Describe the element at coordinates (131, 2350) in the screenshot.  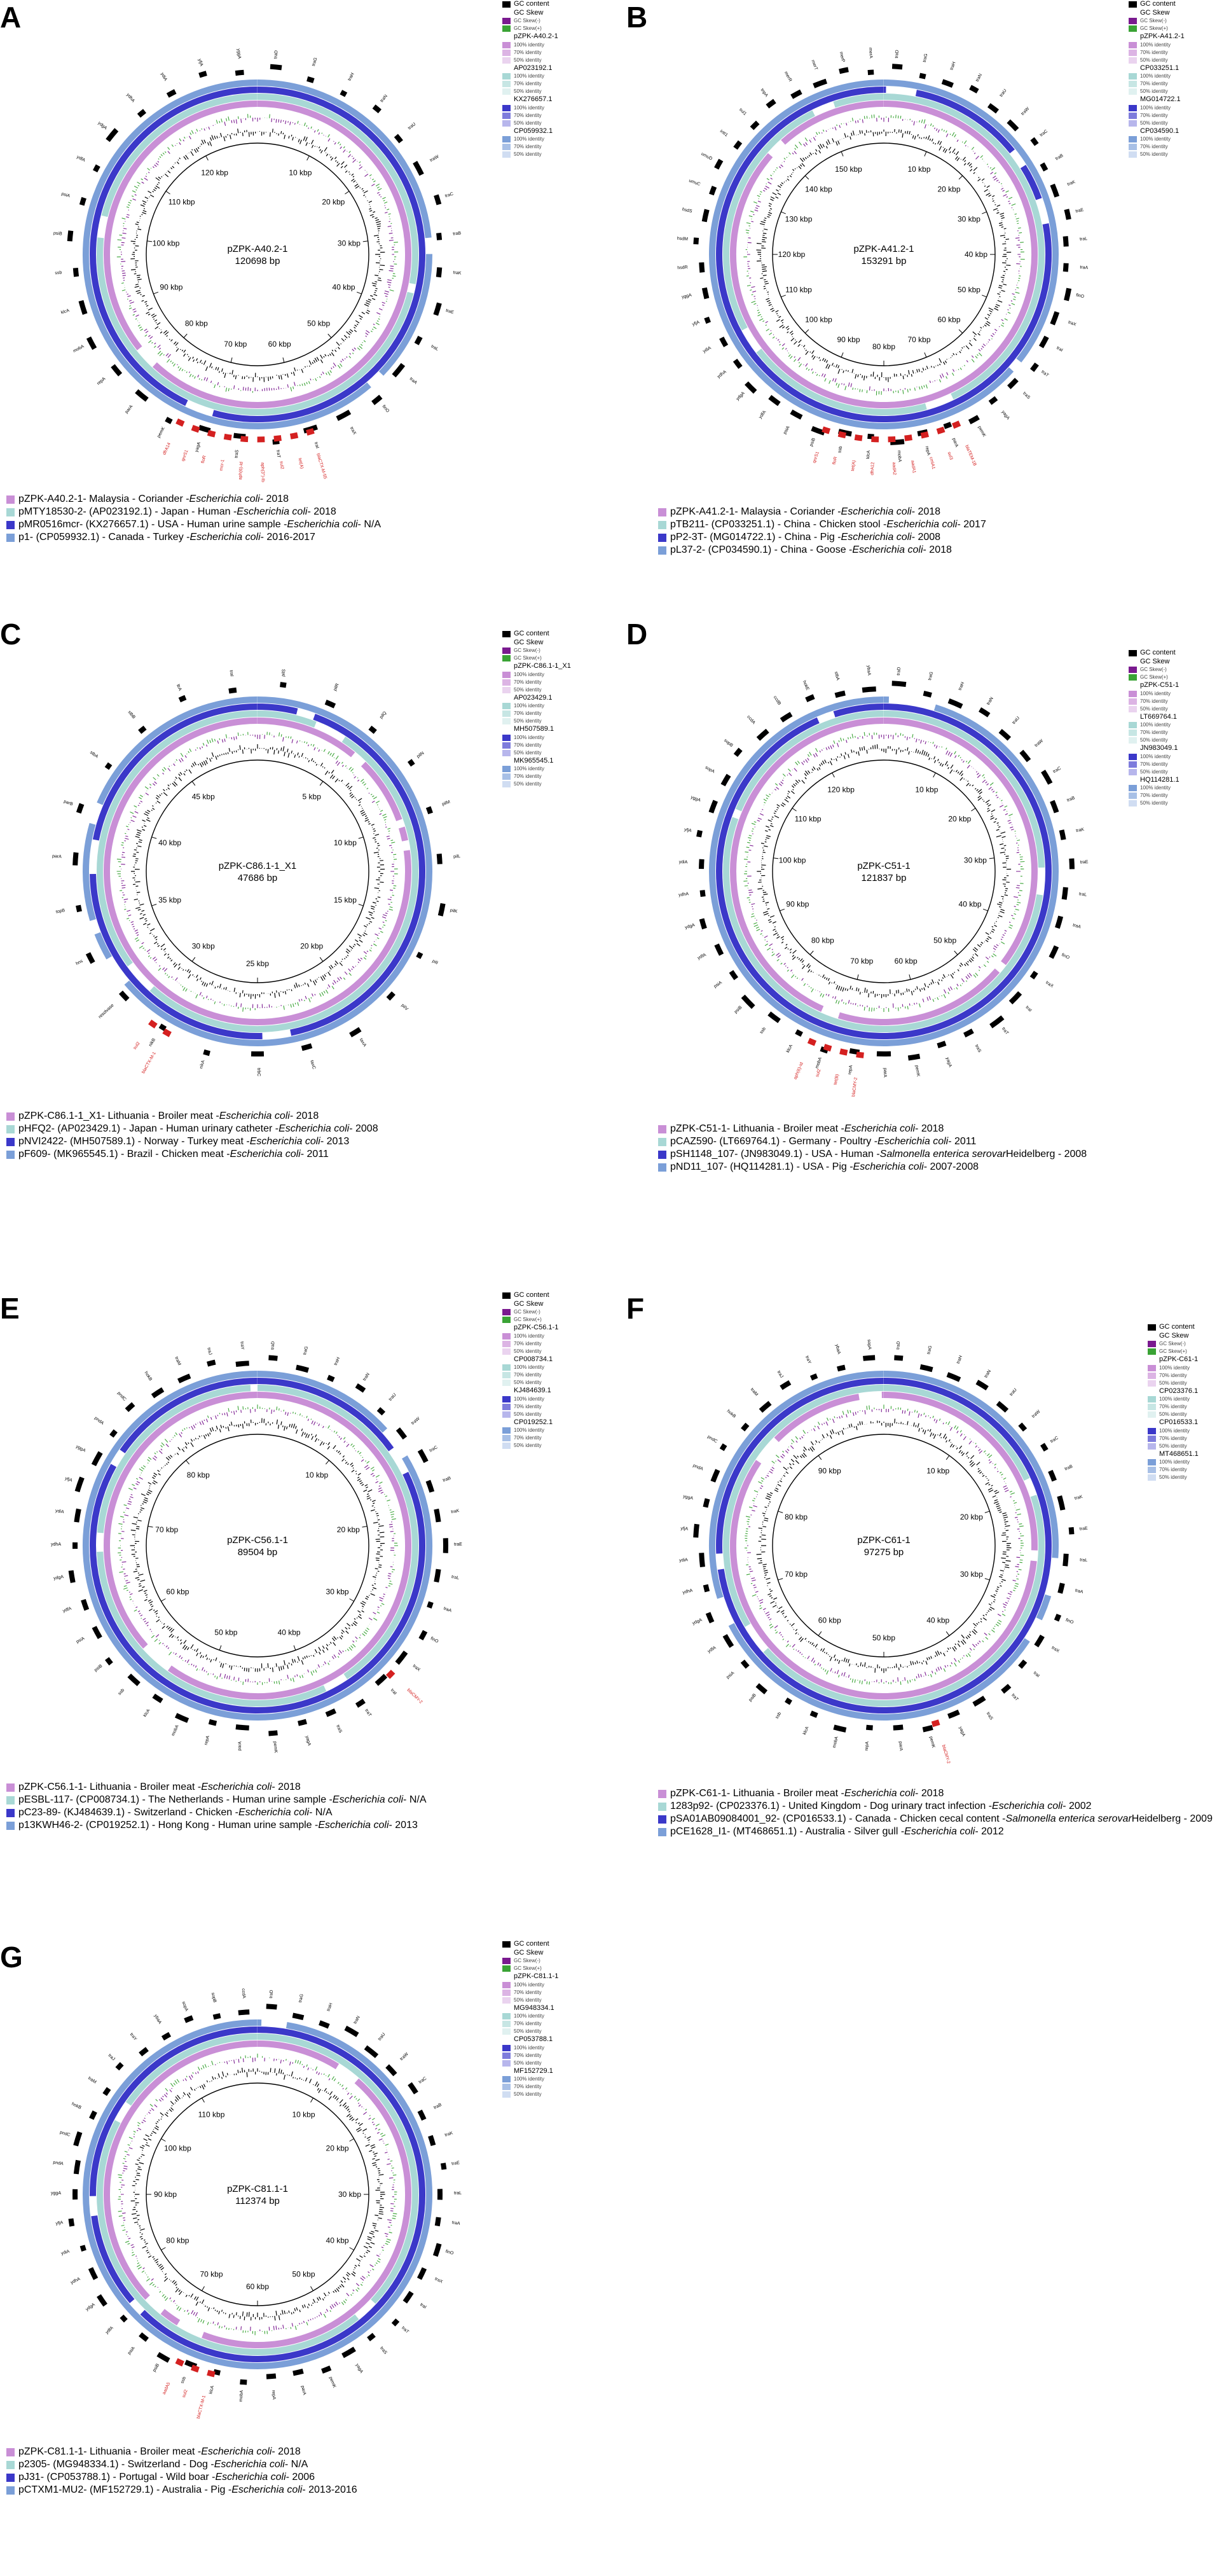
I see `gene-label: psiA` at that location.